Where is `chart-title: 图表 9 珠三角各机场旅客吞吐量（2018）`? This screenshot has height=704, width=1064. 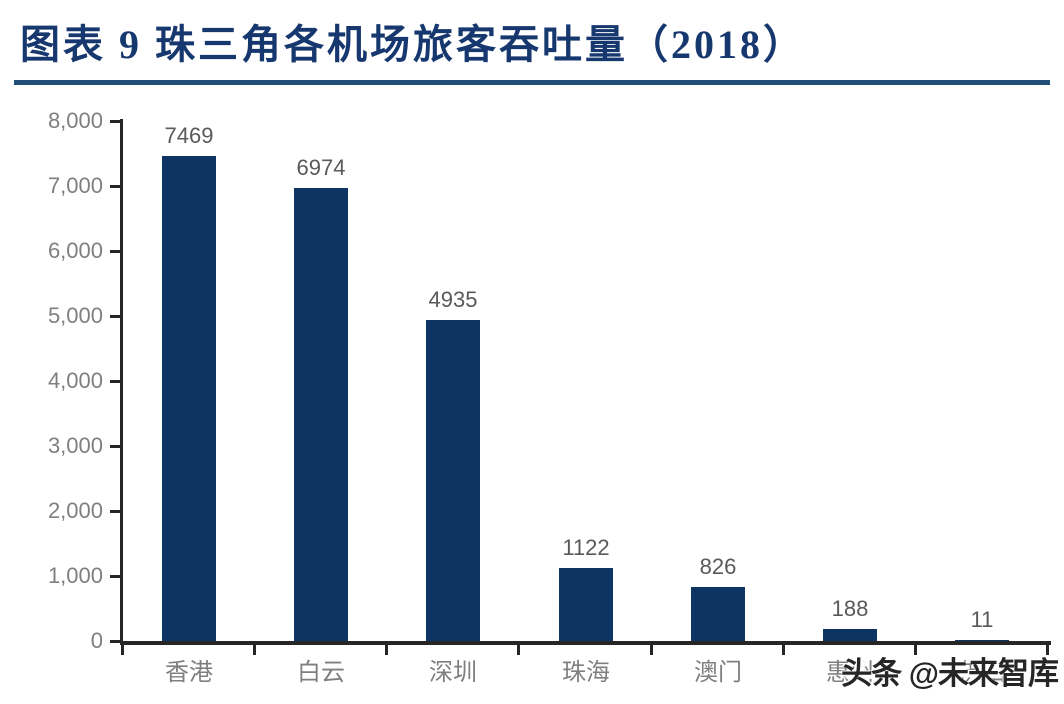
chart-title: 图表 9 珠三角各机场旅客吞吐量（2018） is located at coordinates (413, 44).